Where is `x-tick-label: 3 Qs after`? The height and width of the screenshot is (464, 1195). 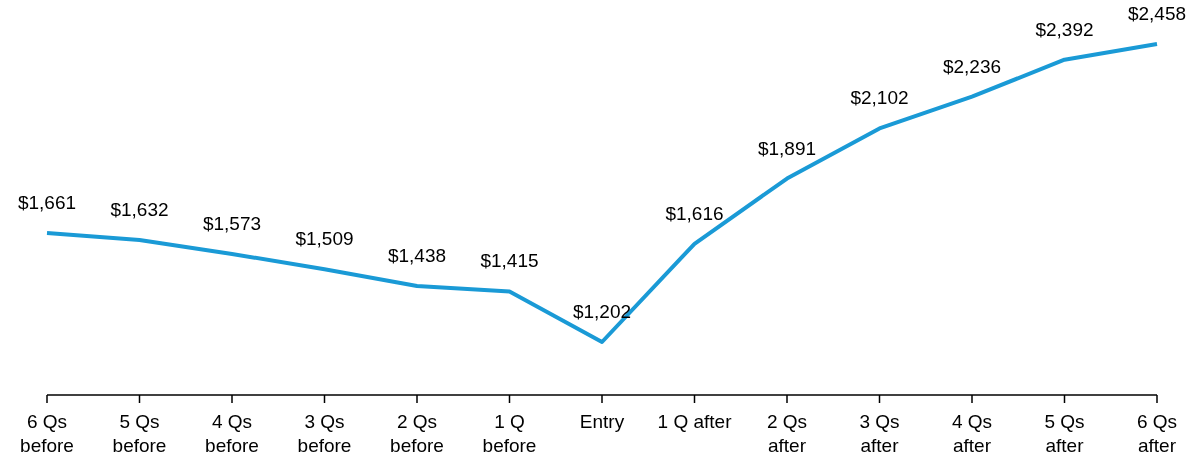
x-tick-label: 3 Qs after is located at coordinates (879, 433).